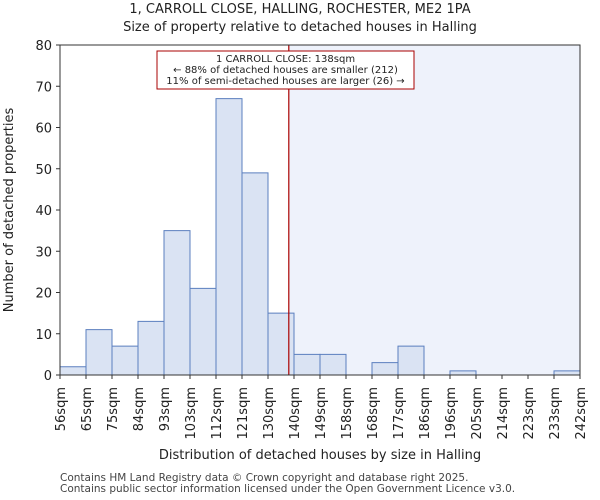 This screenshot has width=600, height=500. I want to click on x-tick-label: 121sqm, so click(243, 413).